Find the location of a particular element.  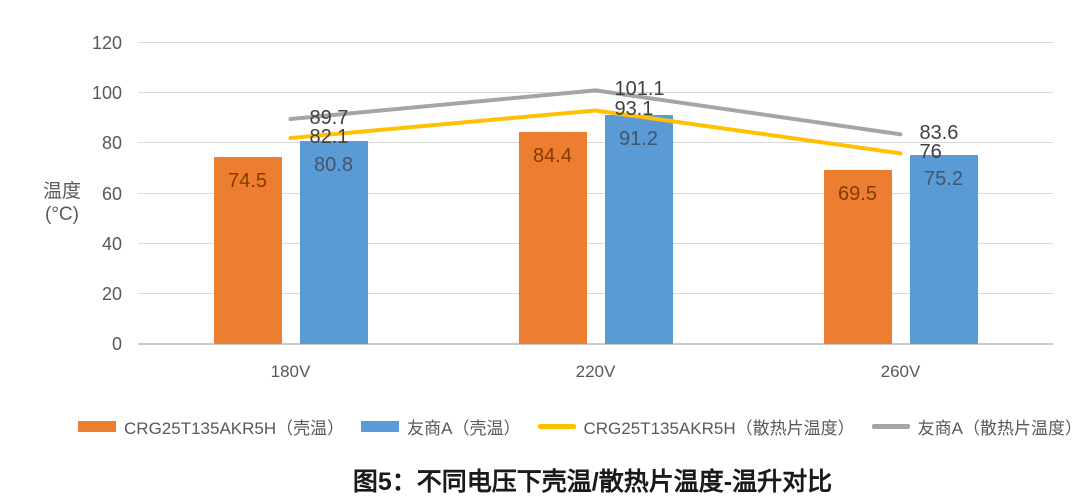

legend-item: CRG25T135AKR5H（散热片温度） is located at coordinates (696, 426).